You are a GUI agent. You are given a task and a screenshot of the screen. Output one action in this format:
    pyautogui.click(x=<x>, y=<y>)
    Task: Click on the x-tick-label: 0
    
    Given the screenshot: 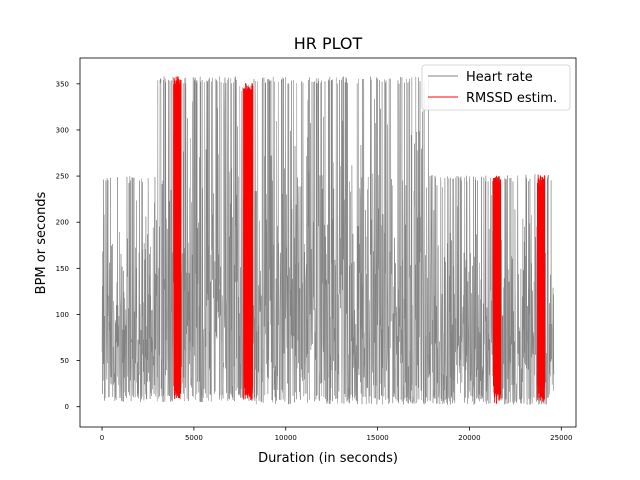 What is the action you would take?
    pyautogui.click(x=102, y=438)
    